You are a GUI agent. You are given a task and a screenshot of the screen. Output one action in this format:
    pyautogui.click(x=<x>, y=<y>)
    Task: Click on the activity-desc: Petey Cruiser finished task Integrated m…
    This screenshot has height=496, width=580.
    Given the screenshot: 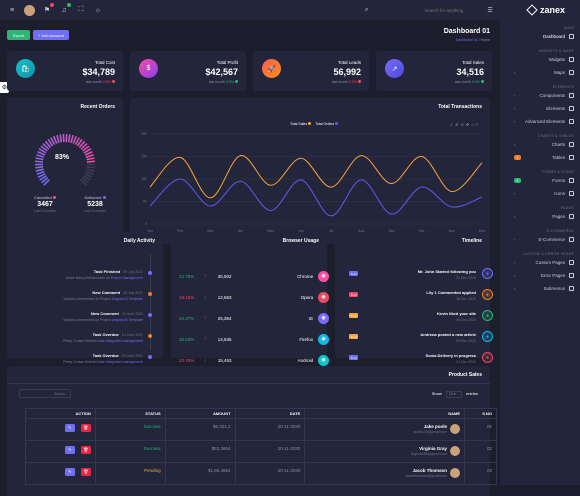 What is the action you would take?
    pyautogui.click(x=103, y=341)
    